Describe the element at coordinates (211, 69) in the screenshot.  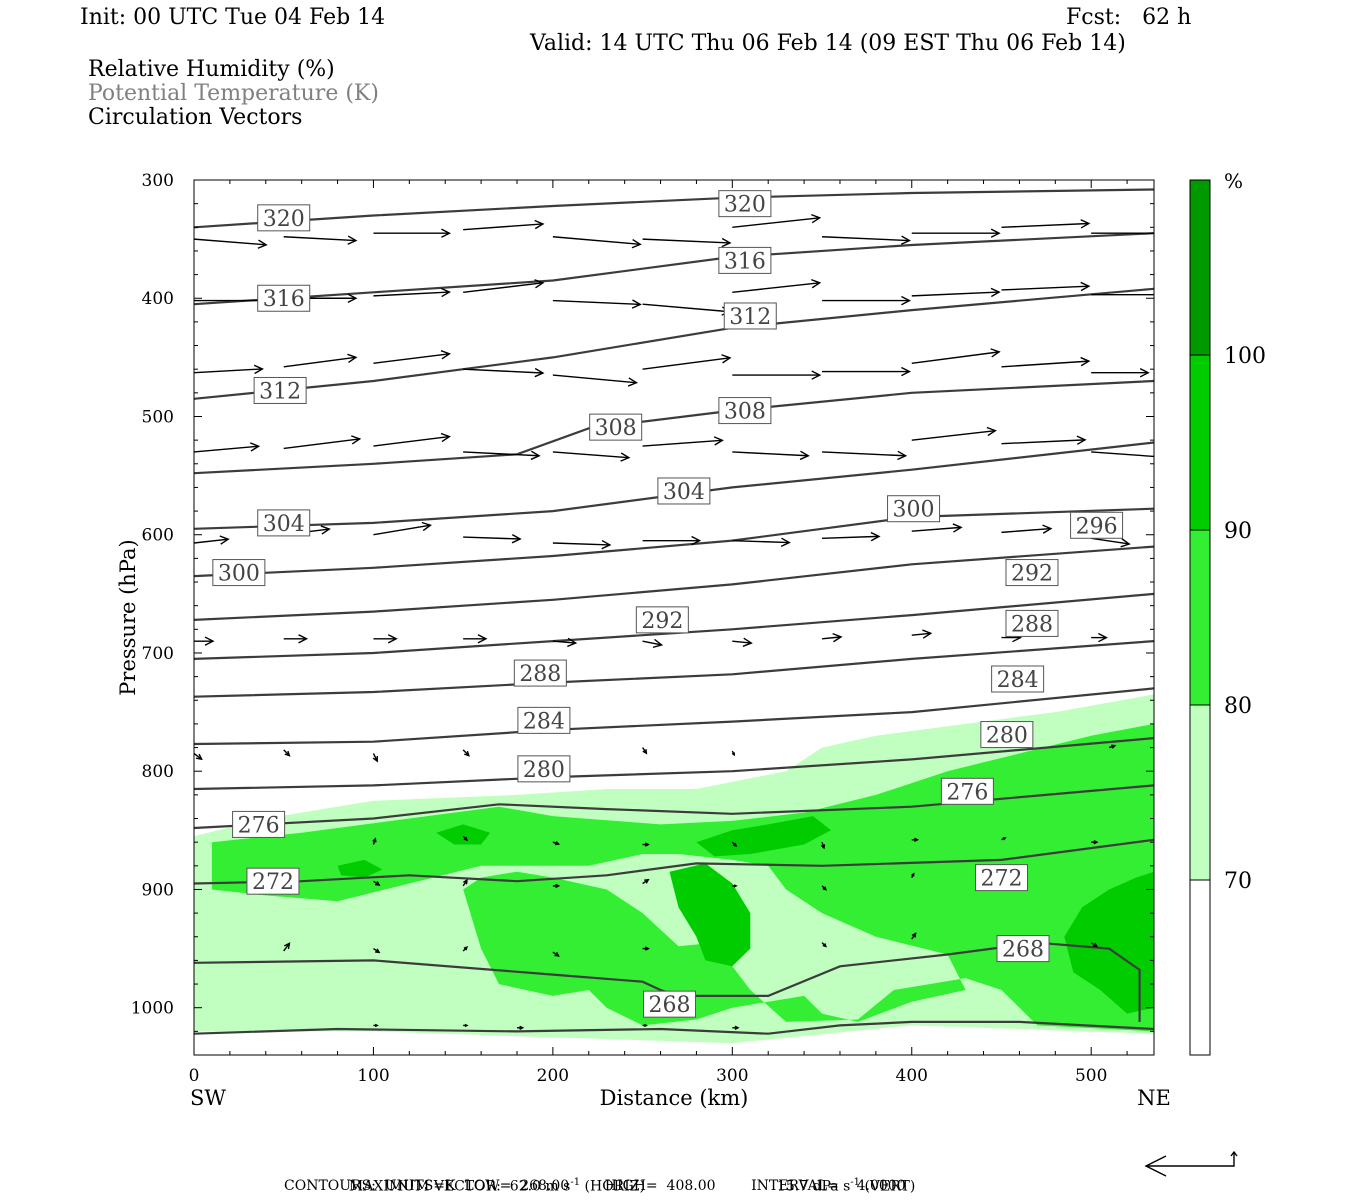
I see `legend-rh: Relative Humidity (%)` at that location.